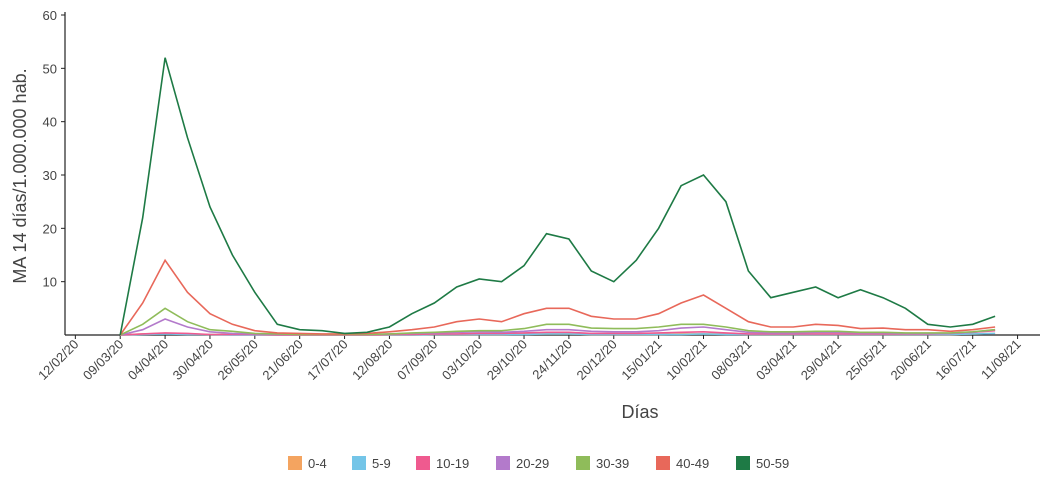 The height and width of the screenshot is (480, 1044). I want to click on legend-label: 10-19, so click(452, 463).